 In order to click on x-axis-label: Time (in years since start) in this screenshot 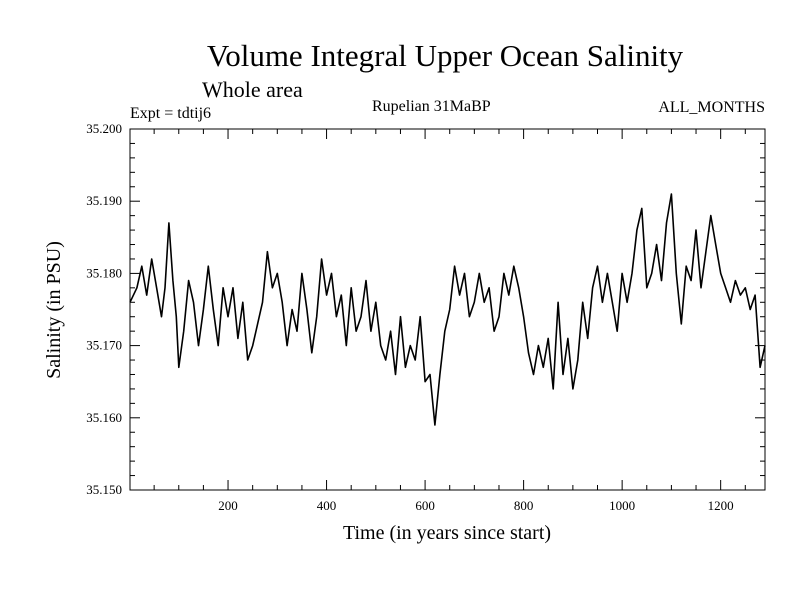, I will do `click(447, 533)`.